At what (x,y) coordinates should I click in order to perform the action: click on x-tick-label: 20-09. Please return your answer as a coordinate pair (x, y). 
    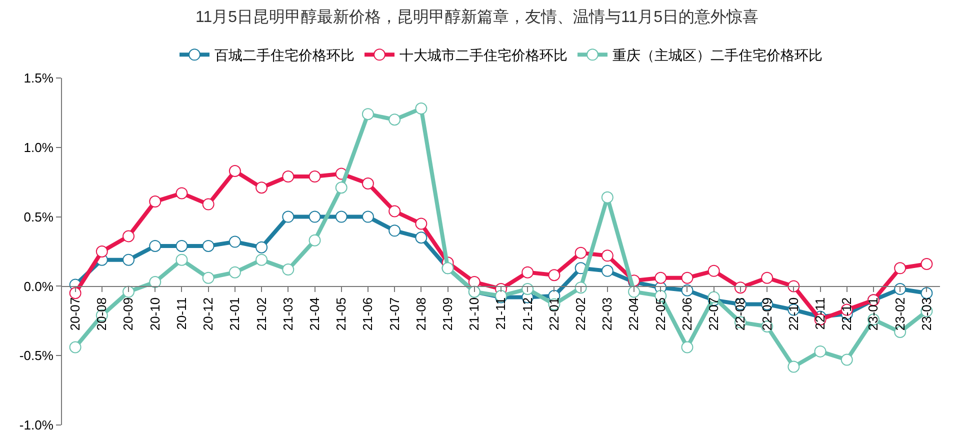
    Looking at the image, I should click on (128, 314).